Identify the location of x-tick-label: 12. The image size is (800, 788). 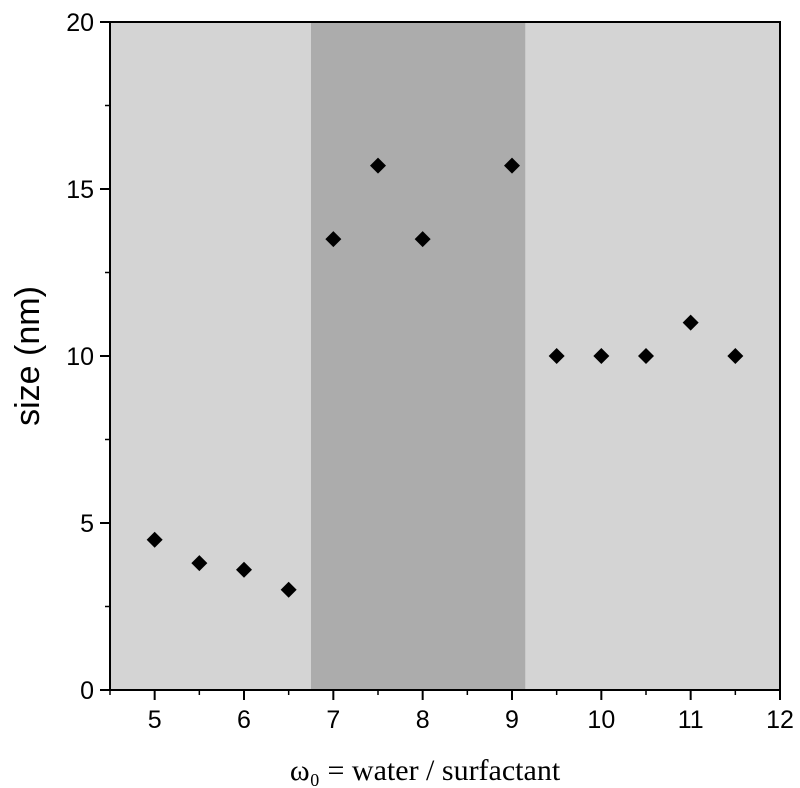
(780, 720).